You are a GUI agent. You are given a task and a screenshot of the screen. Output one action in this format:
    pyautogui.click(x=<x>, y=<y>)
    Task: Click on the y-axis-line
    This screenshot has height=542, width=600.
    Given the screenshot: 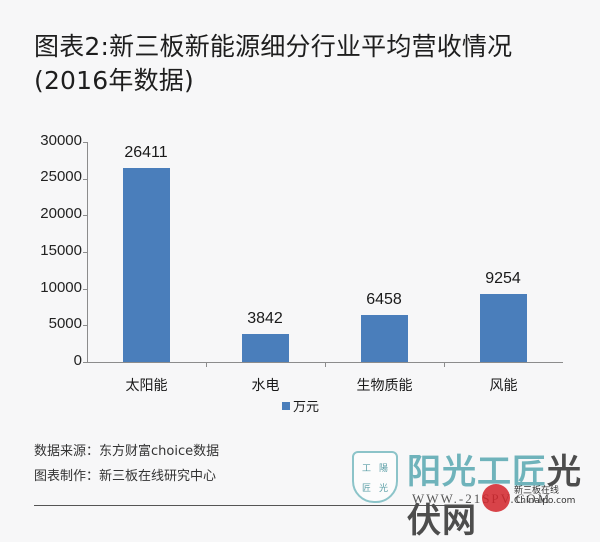 What is the action you would take?
    pyautogui.click(x=87, y=252)
    